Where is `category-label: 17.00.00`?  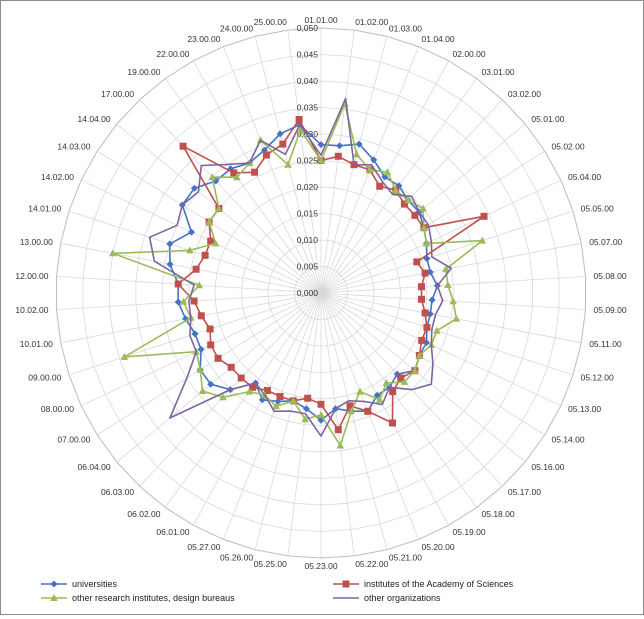
category-label: 17.00.00 is located at coordinates (117, 94).